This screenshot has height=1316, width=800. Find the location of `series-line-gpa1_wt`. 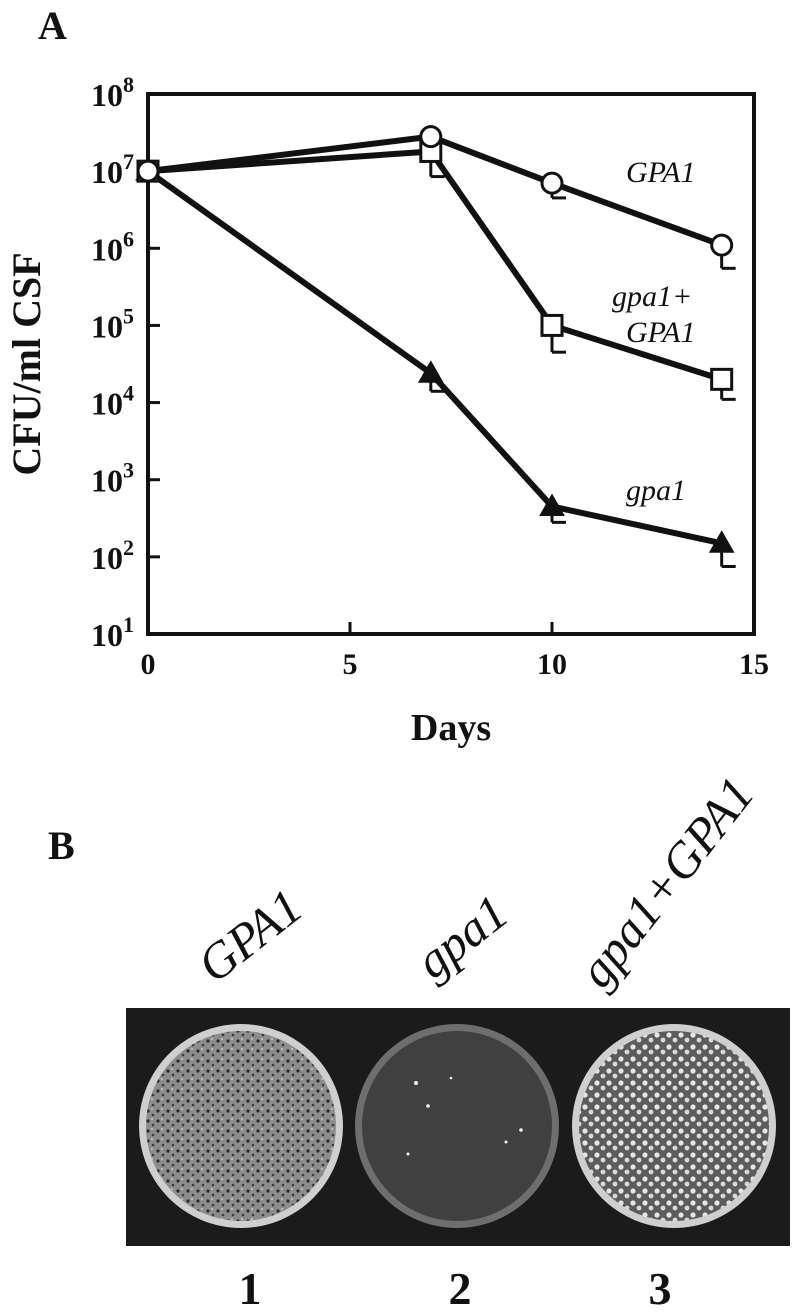

series-line-gpa1_wt is located at coordinates (435, 190).